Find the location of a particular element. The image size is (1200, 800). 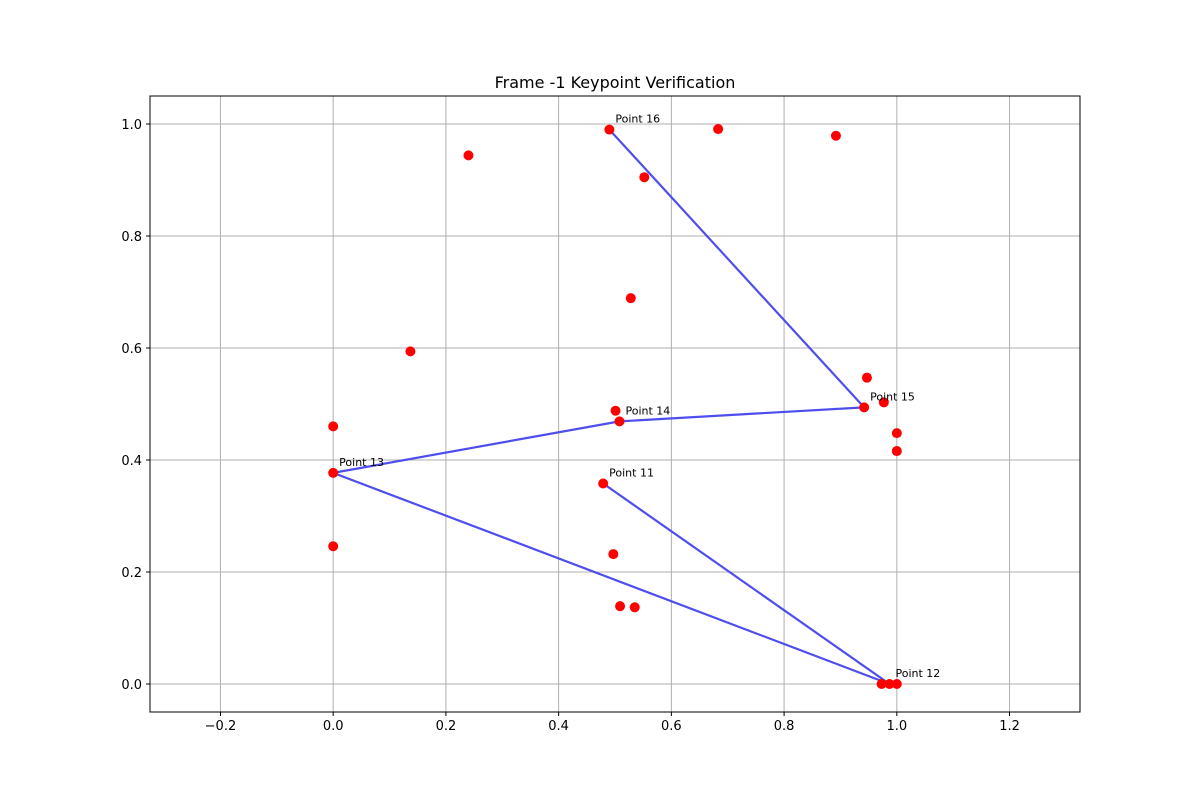

x-tick-label: 1.0 is located at coordinates (896, 726).